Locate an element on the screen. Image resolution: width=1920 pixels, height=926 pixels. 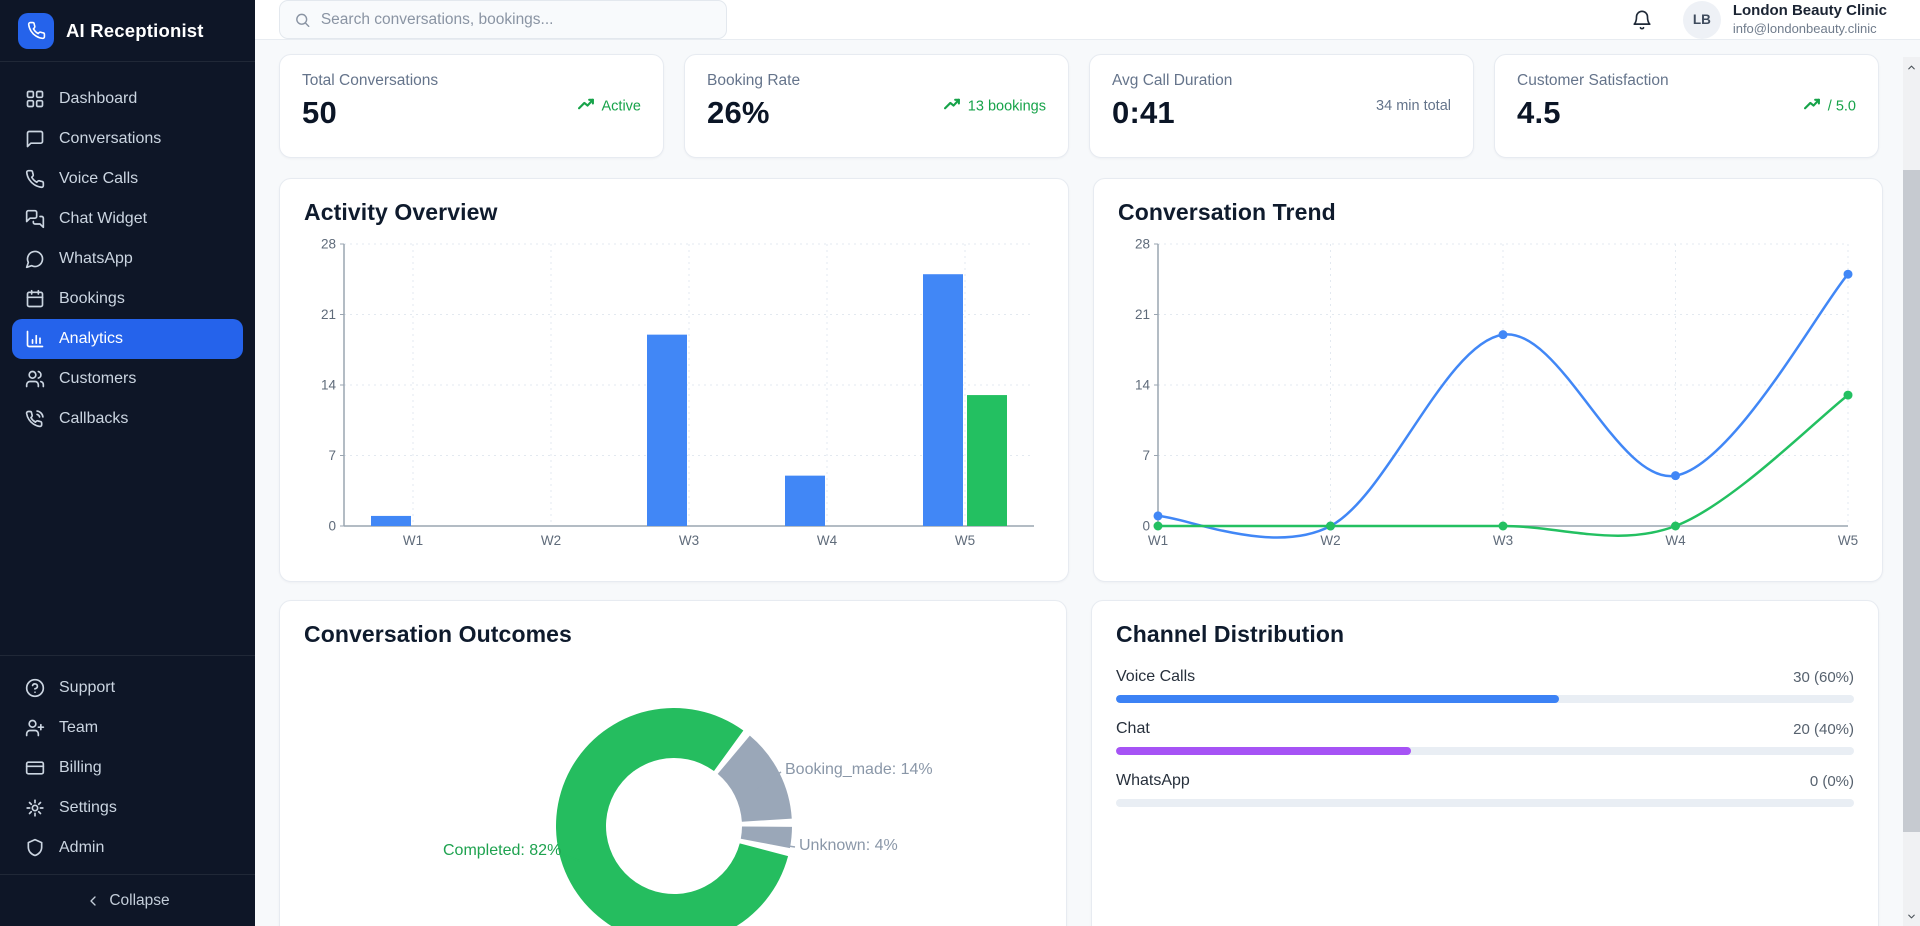
channel-label: WhatsApp is located at coordinates (1153, 780).